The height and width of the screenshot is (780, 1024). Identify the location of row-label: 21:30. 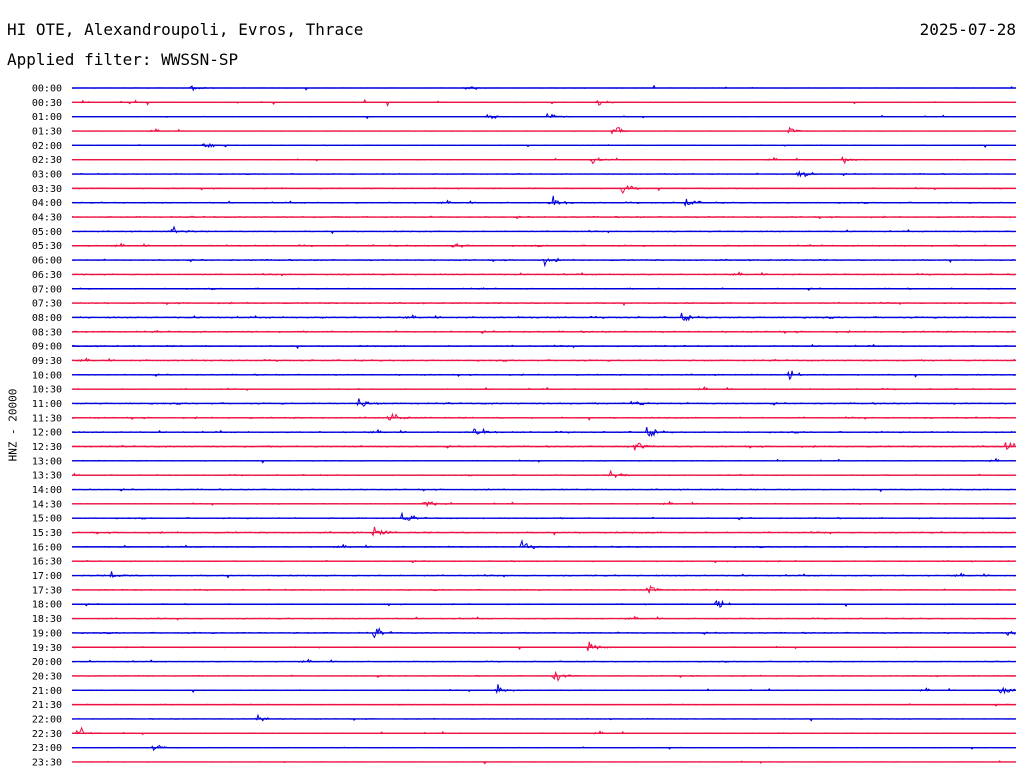
(47, 705).